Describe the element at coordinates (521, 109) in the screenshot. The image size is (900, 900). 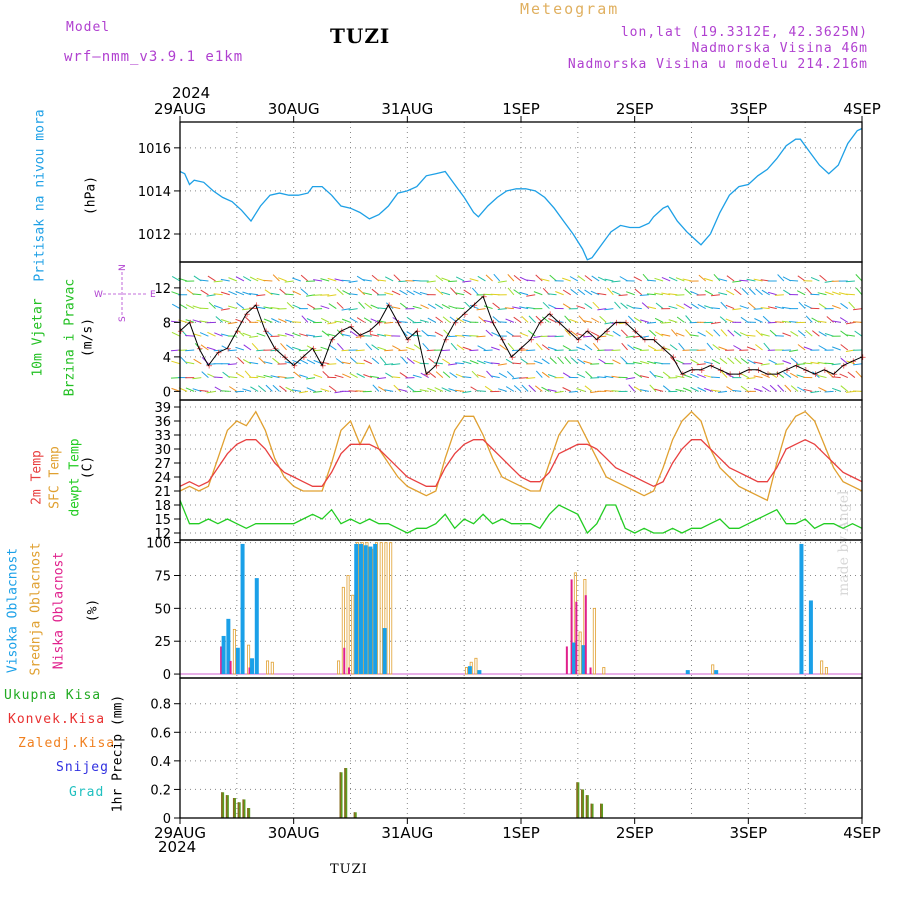
I see `x-tick-label-top: 1SEP` at that location.